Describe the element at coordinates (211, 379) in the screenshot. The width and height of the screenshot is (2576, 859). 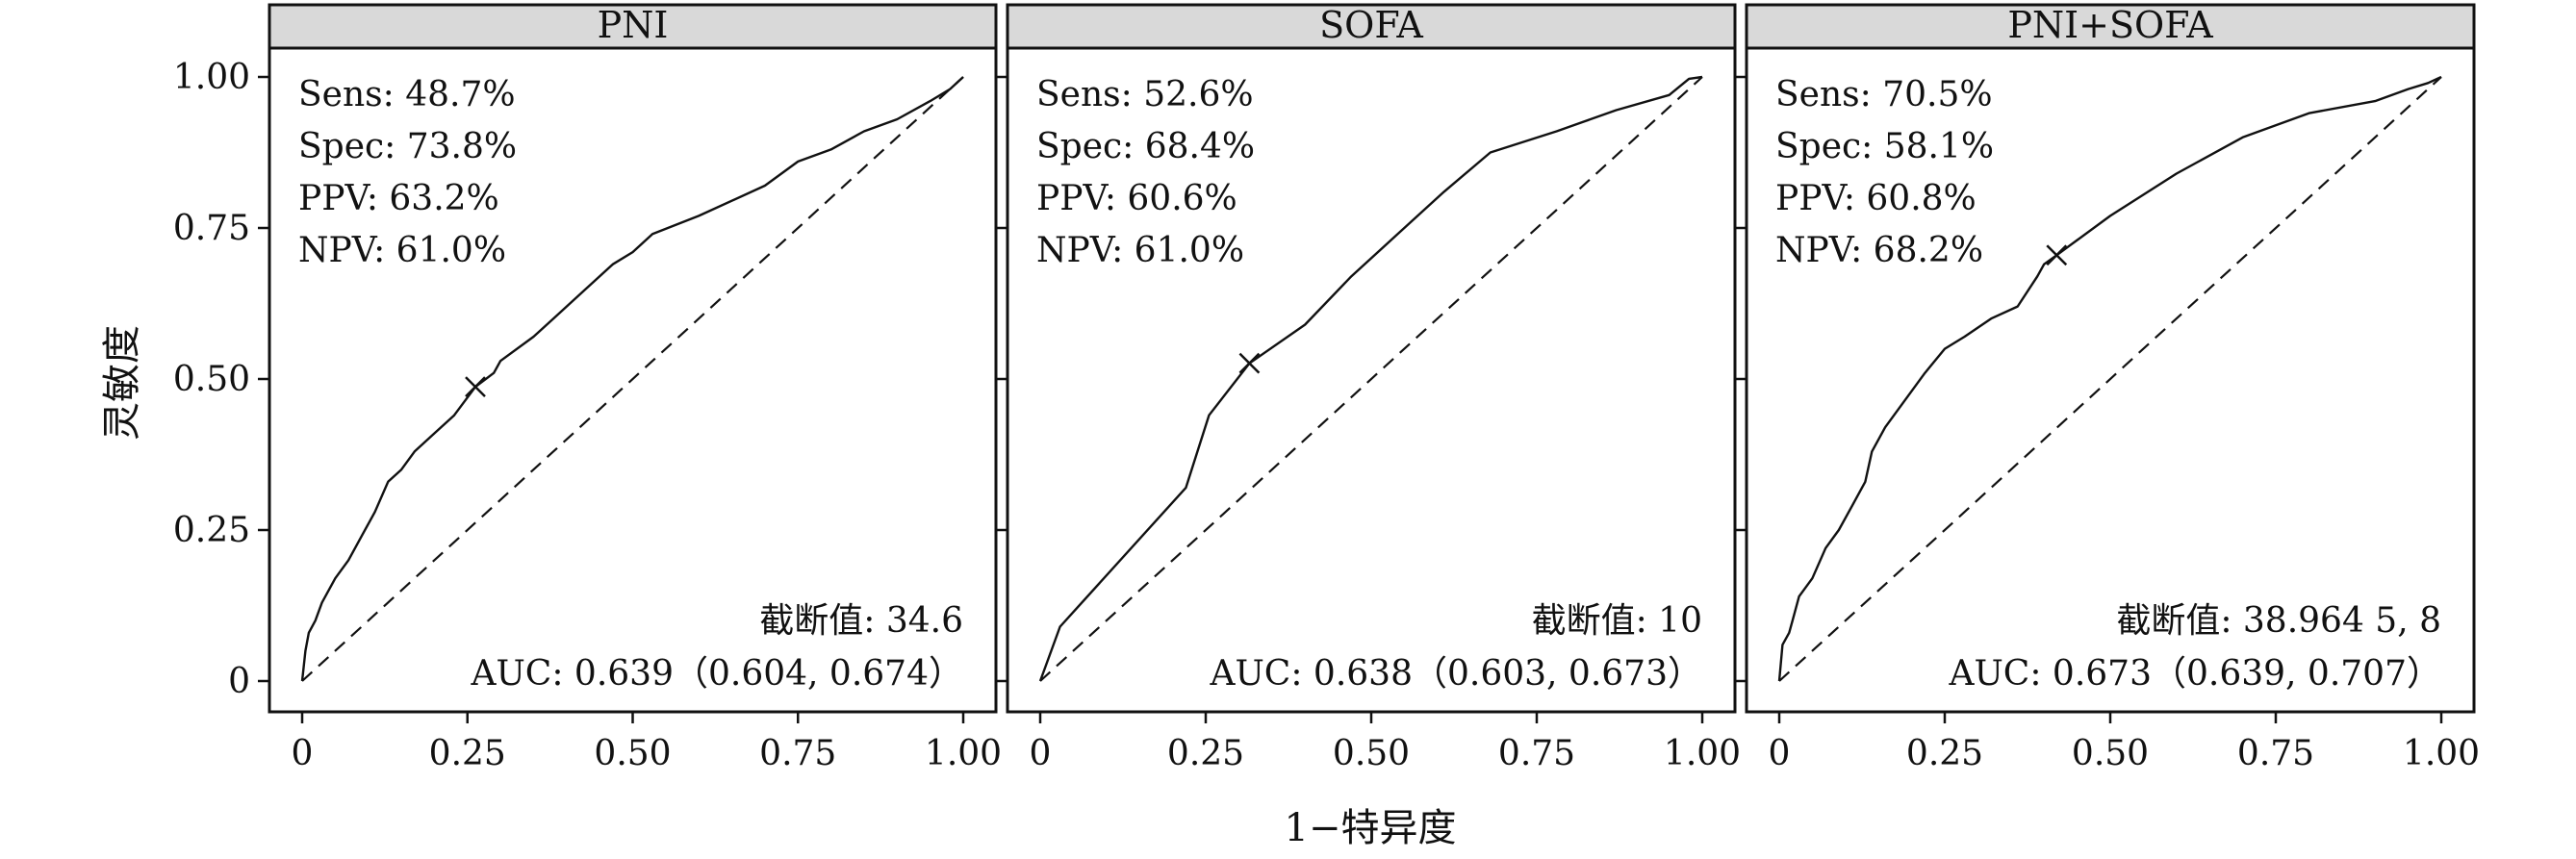
I see `y-tick-label: 0.50` at that location.